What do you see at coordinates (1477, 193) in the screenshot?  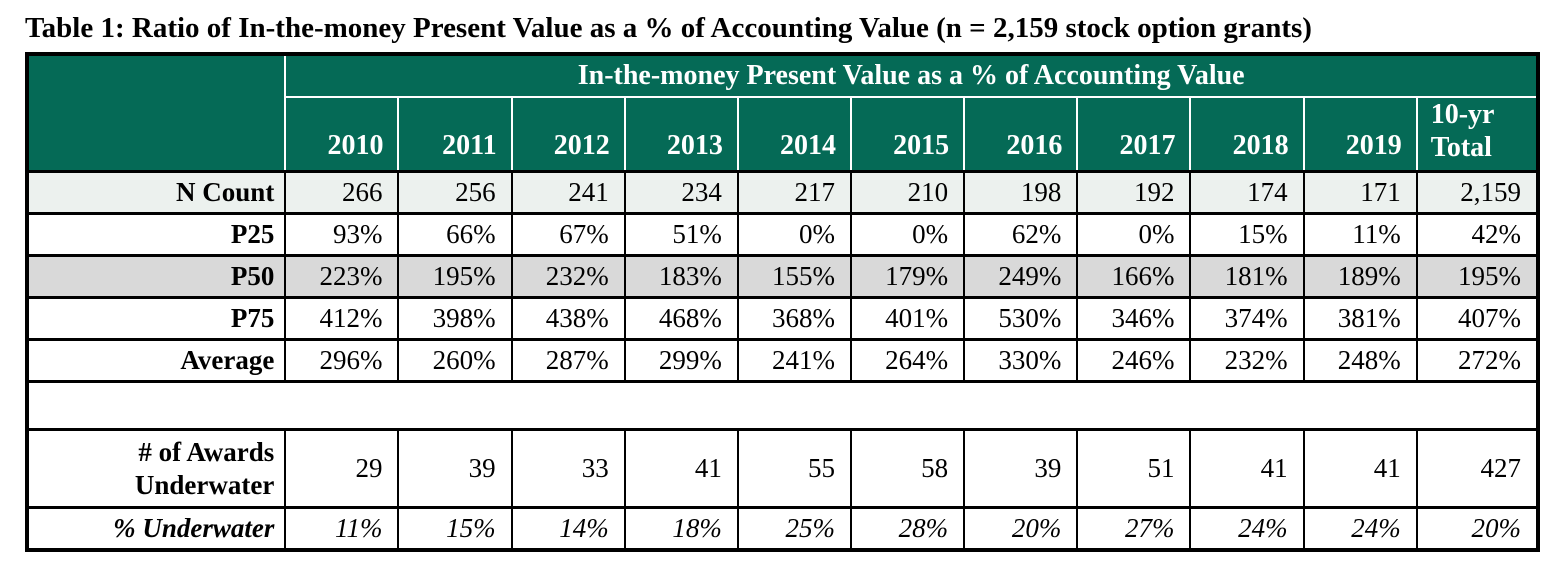 I see `table-cell: 2,159` at bounding box center [1477, 193].